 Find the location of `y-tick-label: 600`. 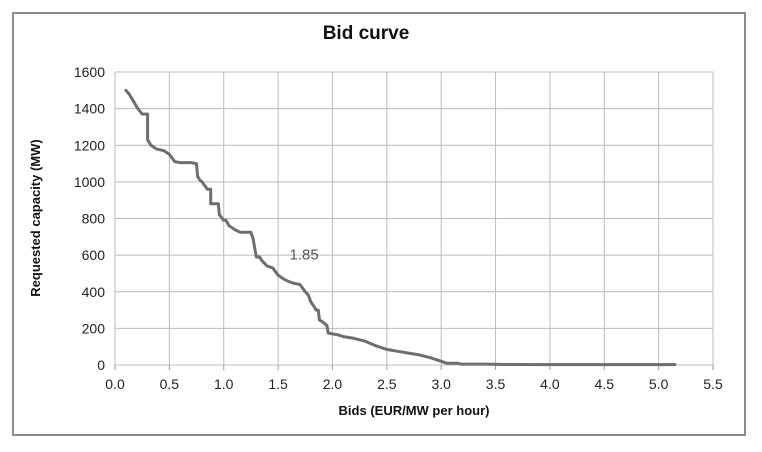

y-tick-label: 600 is located at coordinates (94, 255).